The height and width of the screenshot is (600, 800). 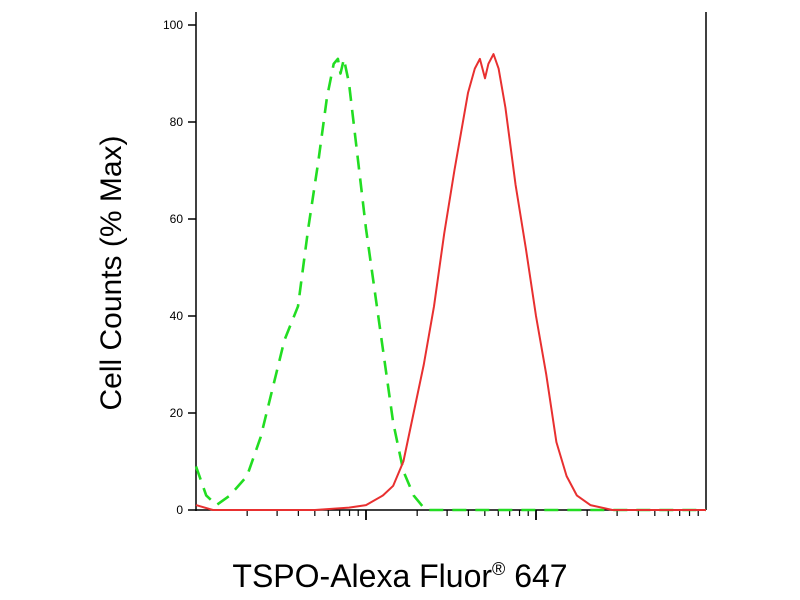 What do you see at coordinates (472, 515) in the screenshot?
I see `x-axis-ticks` at bounding box center [472, 515].